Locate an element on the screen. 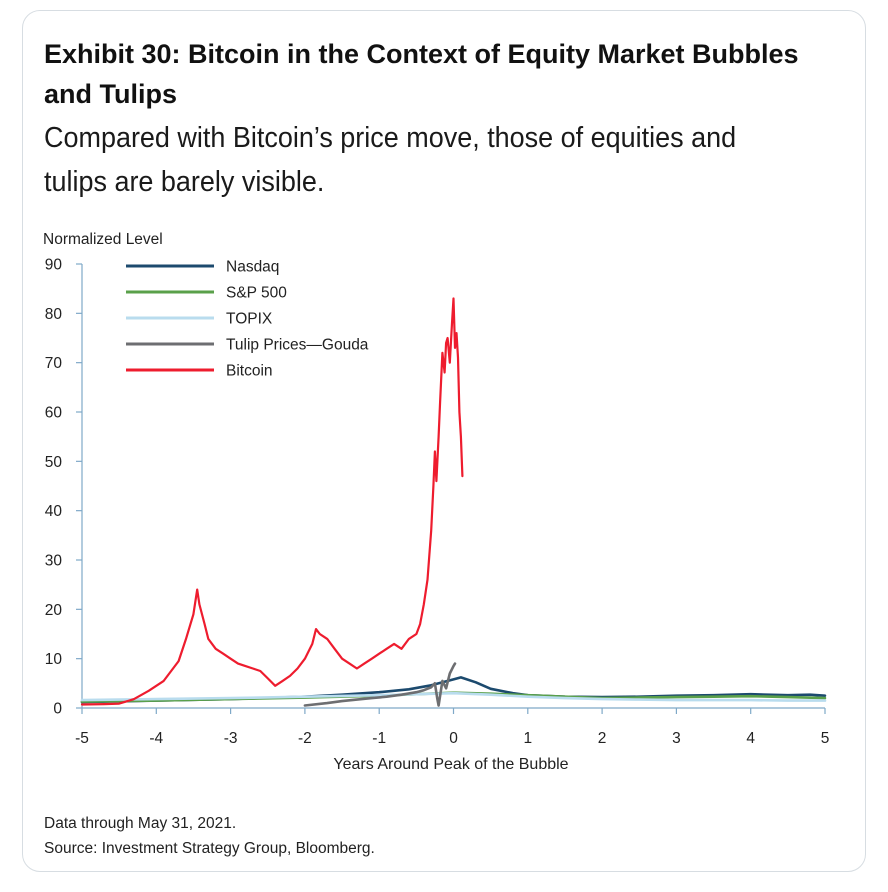 This screenshot has height=892, width=888. x-tick-label: -3 is located at coordinates (231, 738).